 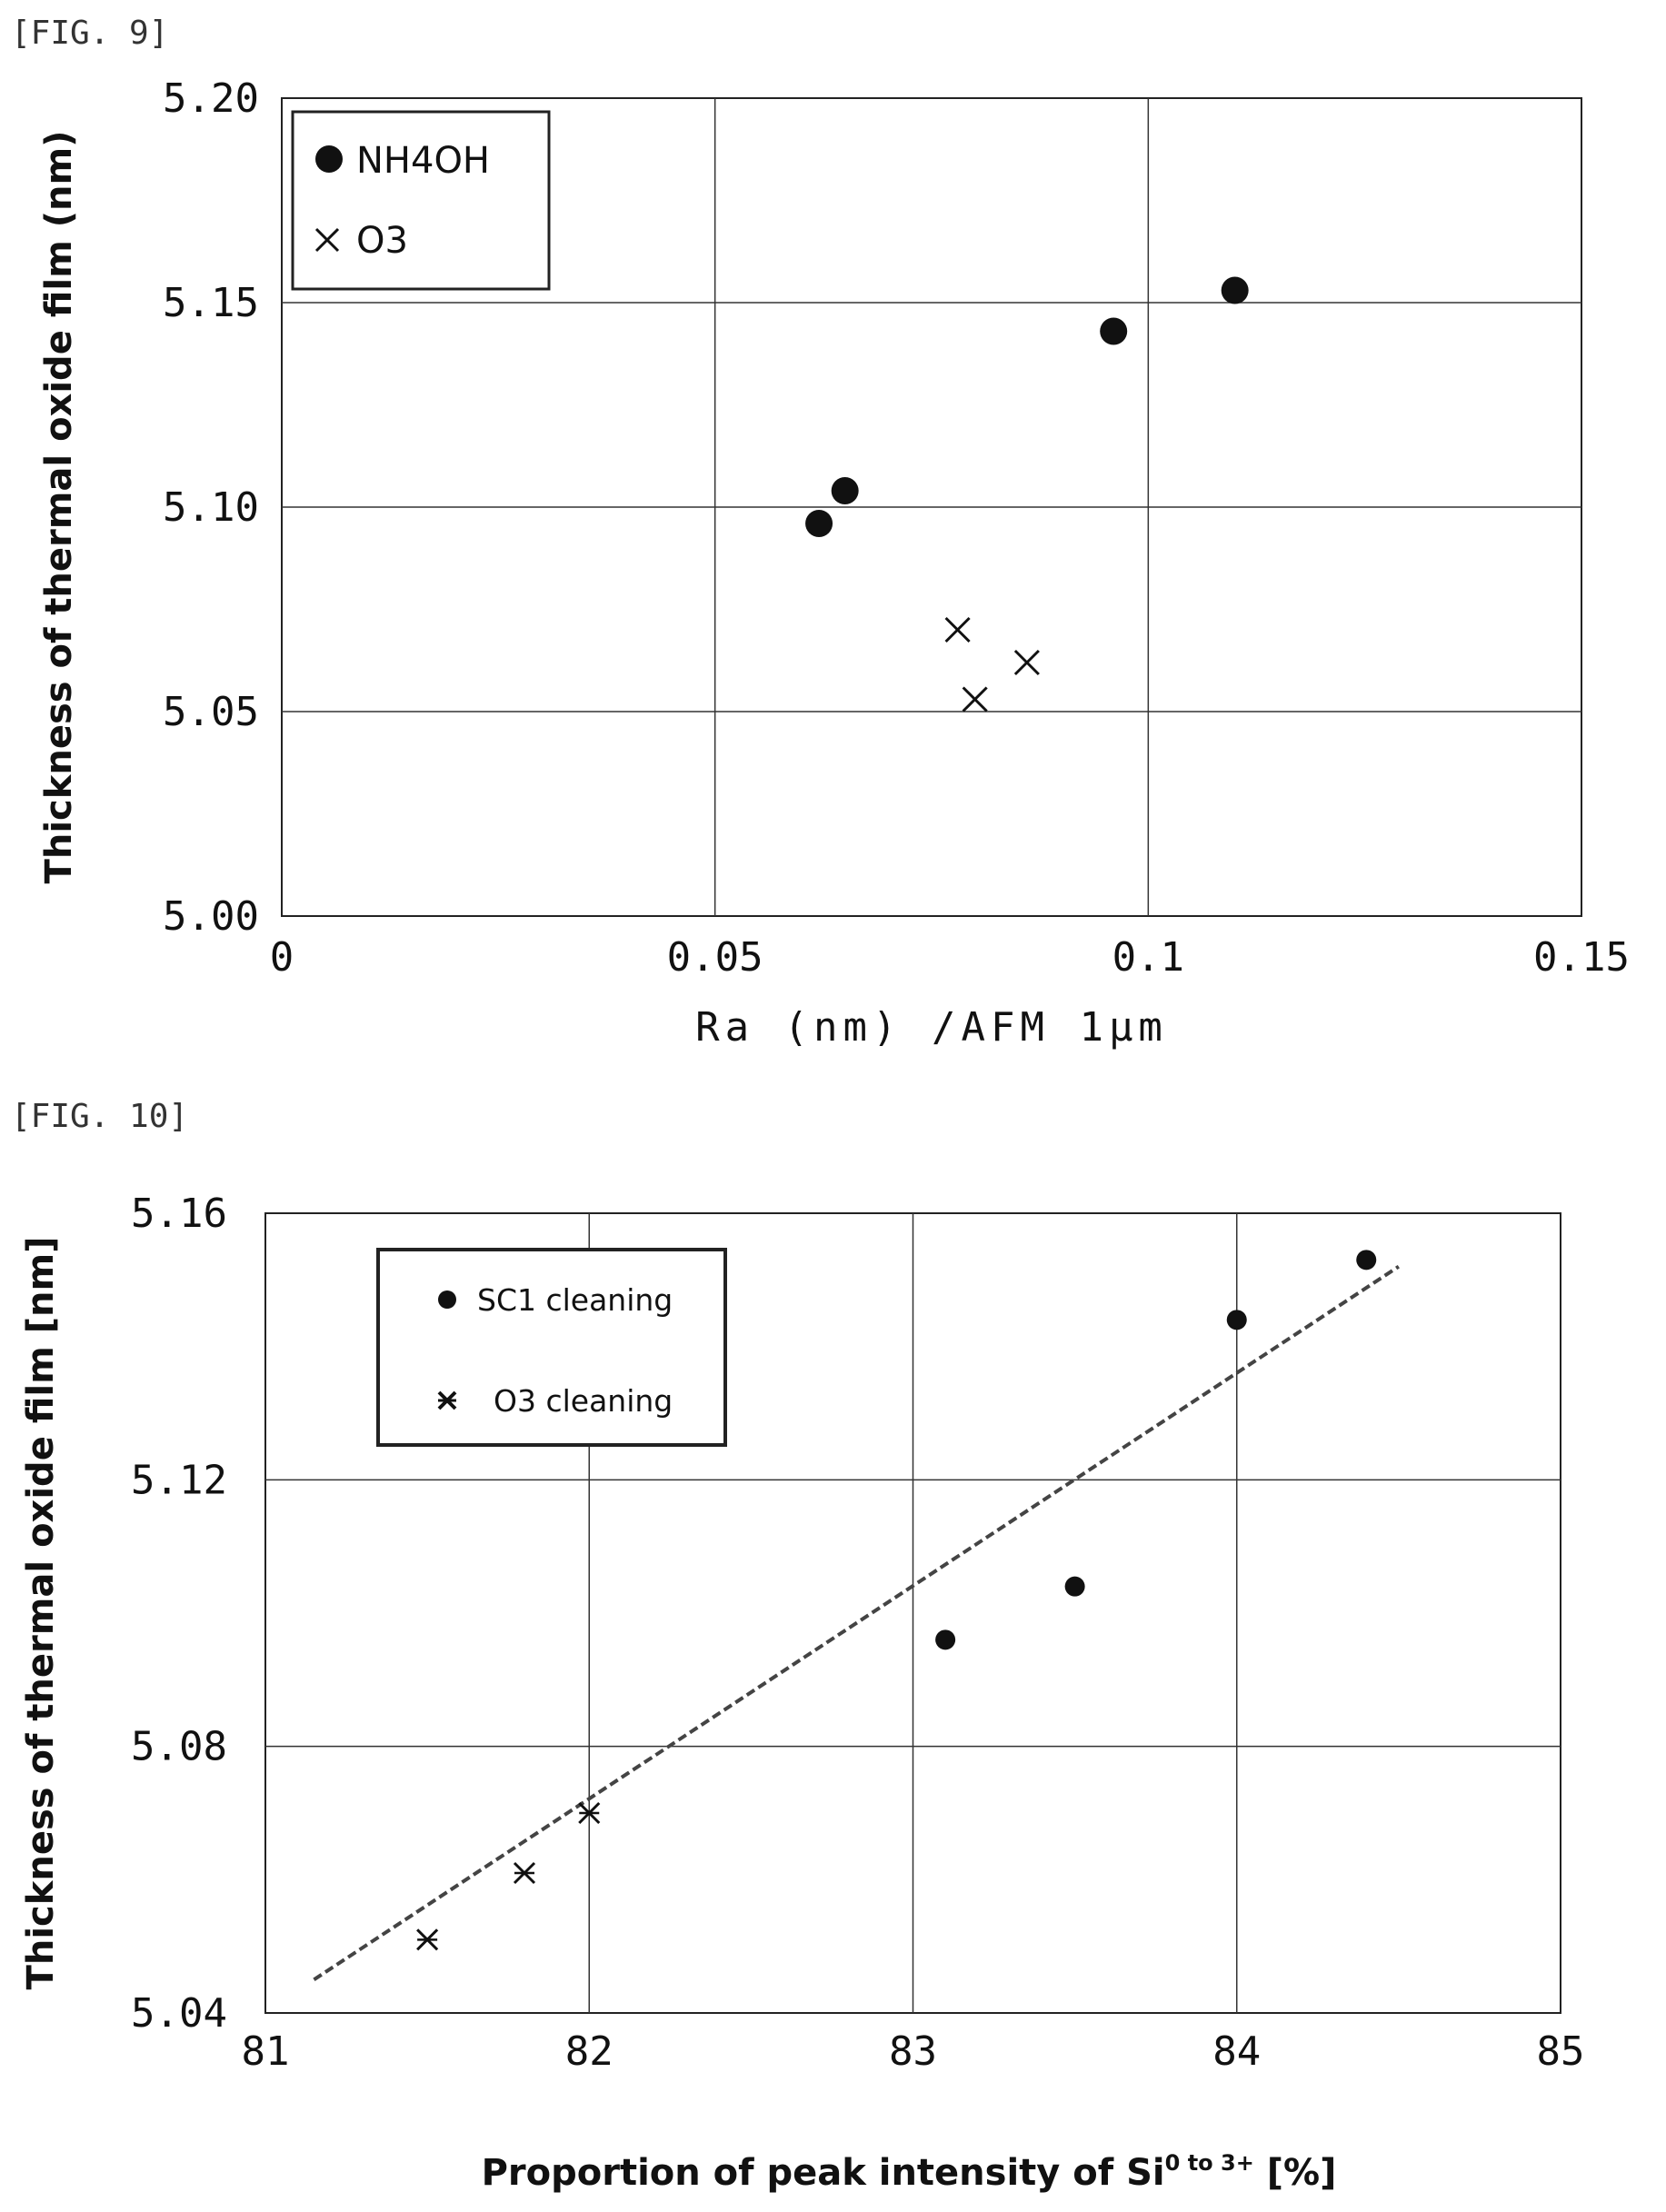 What do you see at coordinates (41, 1613) in the screenshot?
I see `fig10-y-axis-label: Thickness of thermal oxide film [nm]` at bounding box center [41, 1613].